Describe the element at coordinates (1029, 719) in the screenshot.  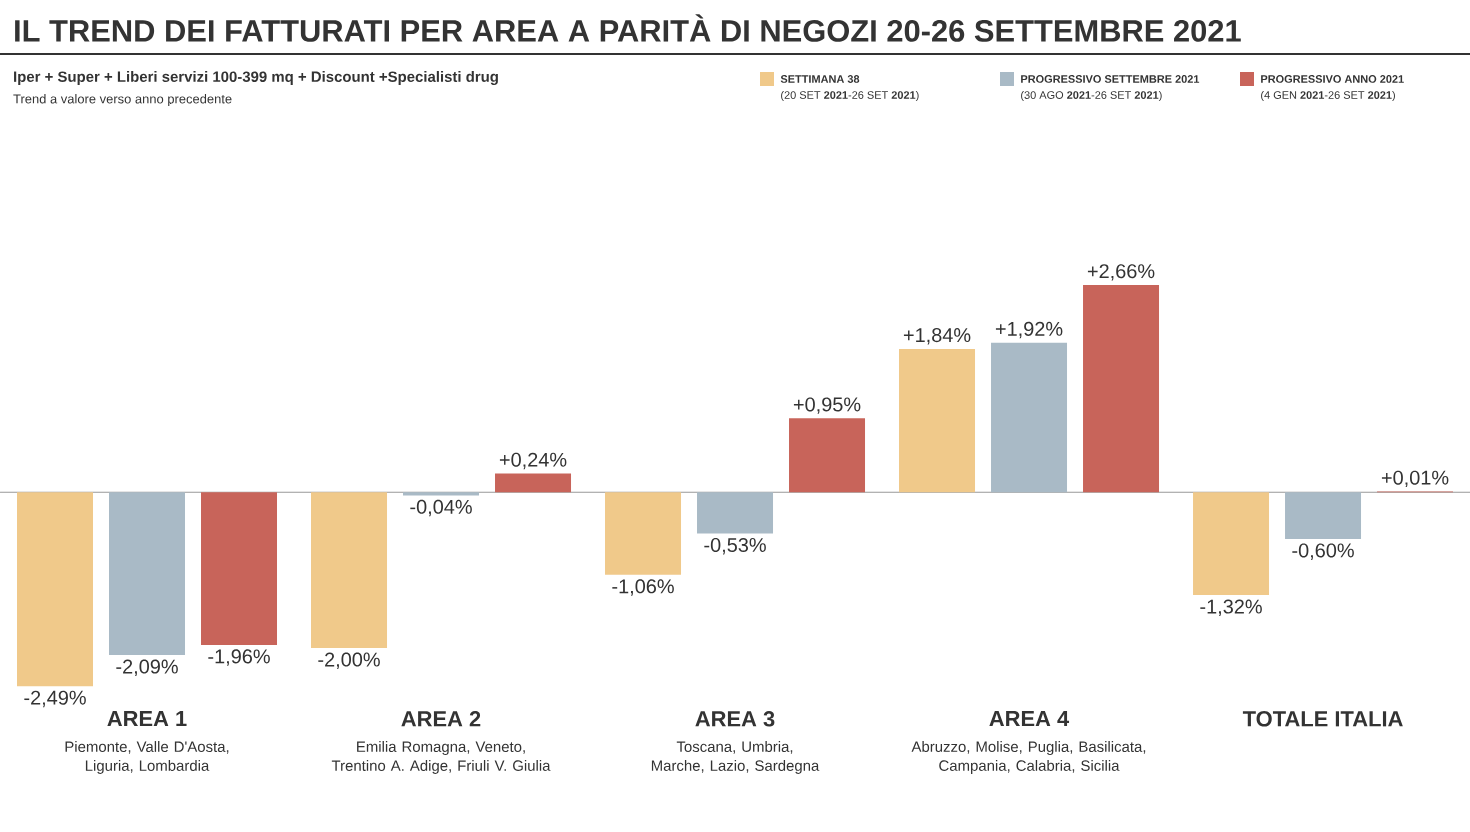
I see `x-tick-label: AREA 4` at that location.